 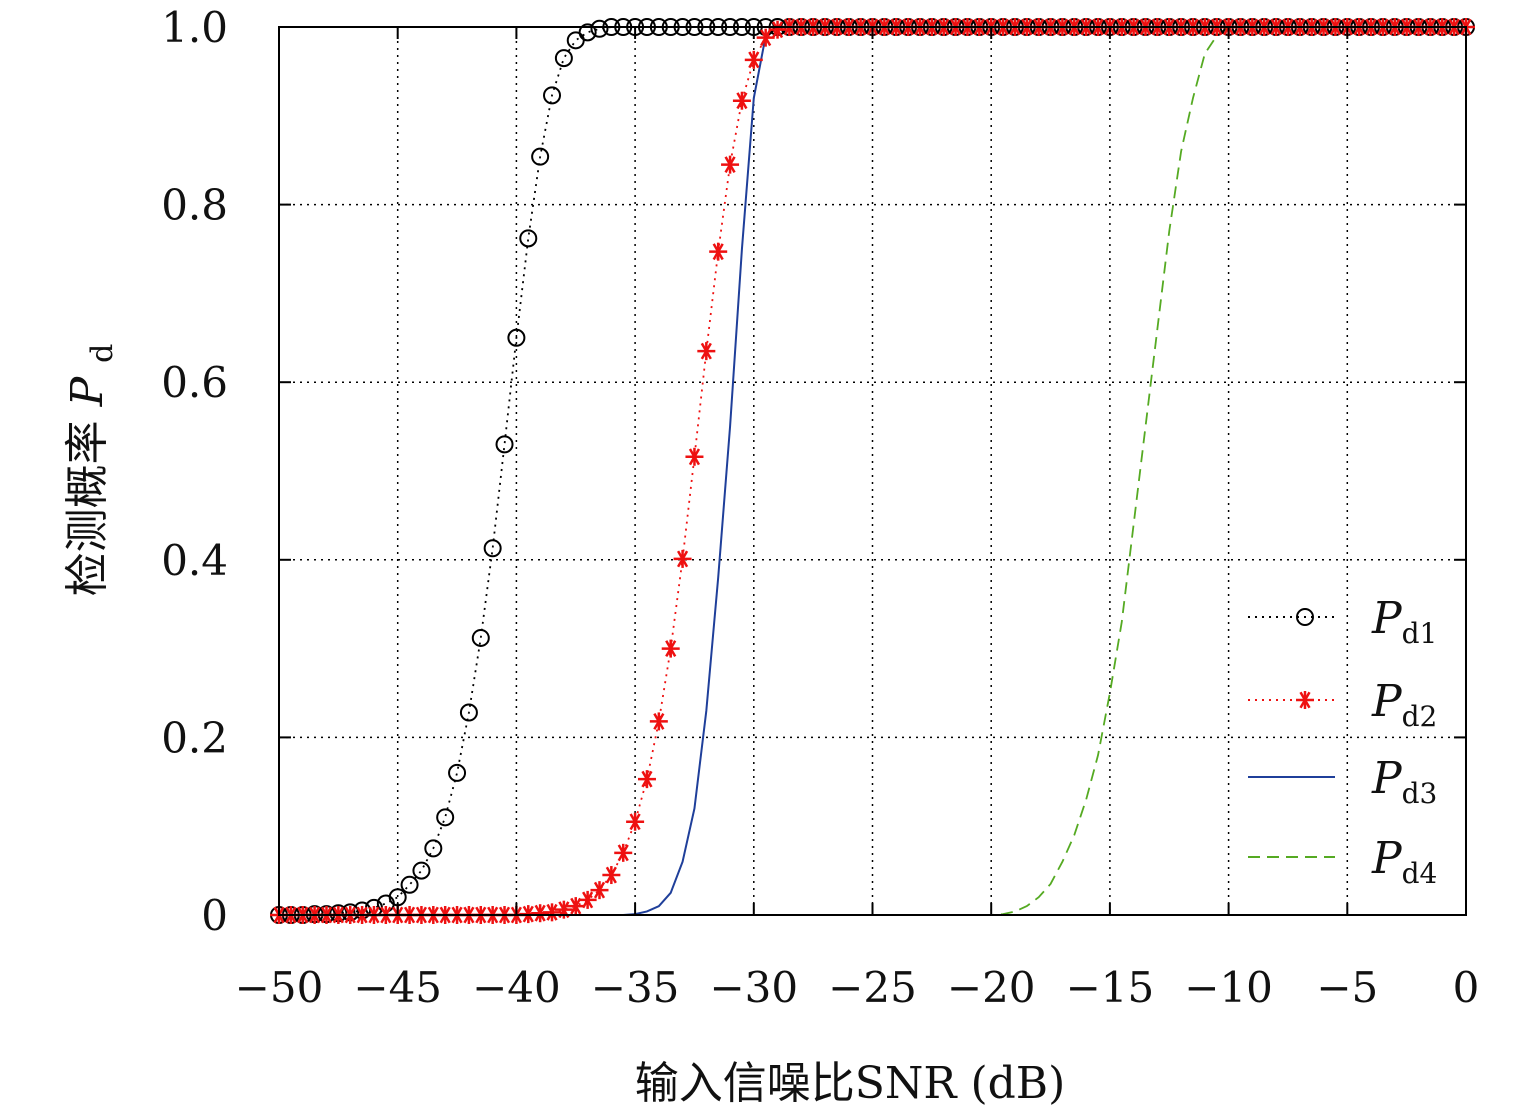 I want to click on y-axis-title-var: P, so click(x=87, y=391).